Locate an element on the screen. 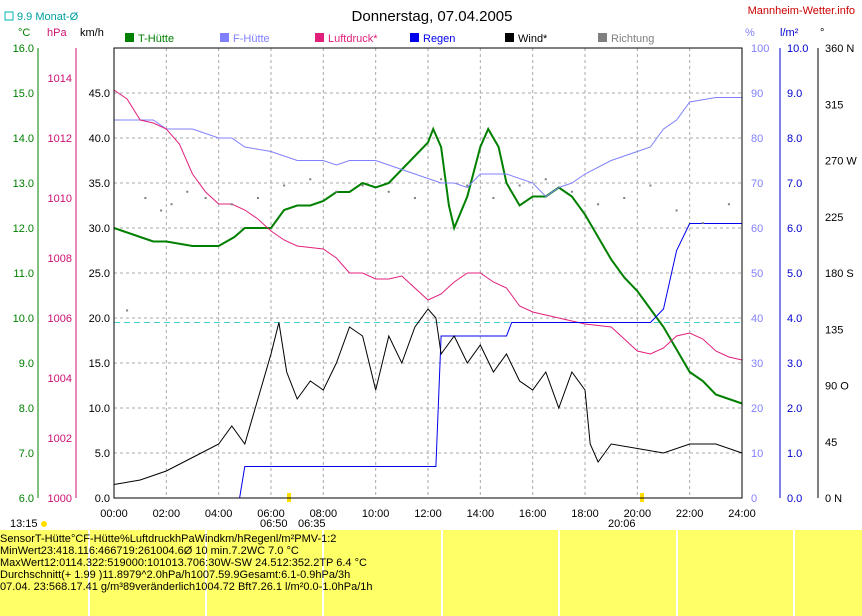 The image size is (862, 616). unit-percent: % is located at coordinates (750, 33).